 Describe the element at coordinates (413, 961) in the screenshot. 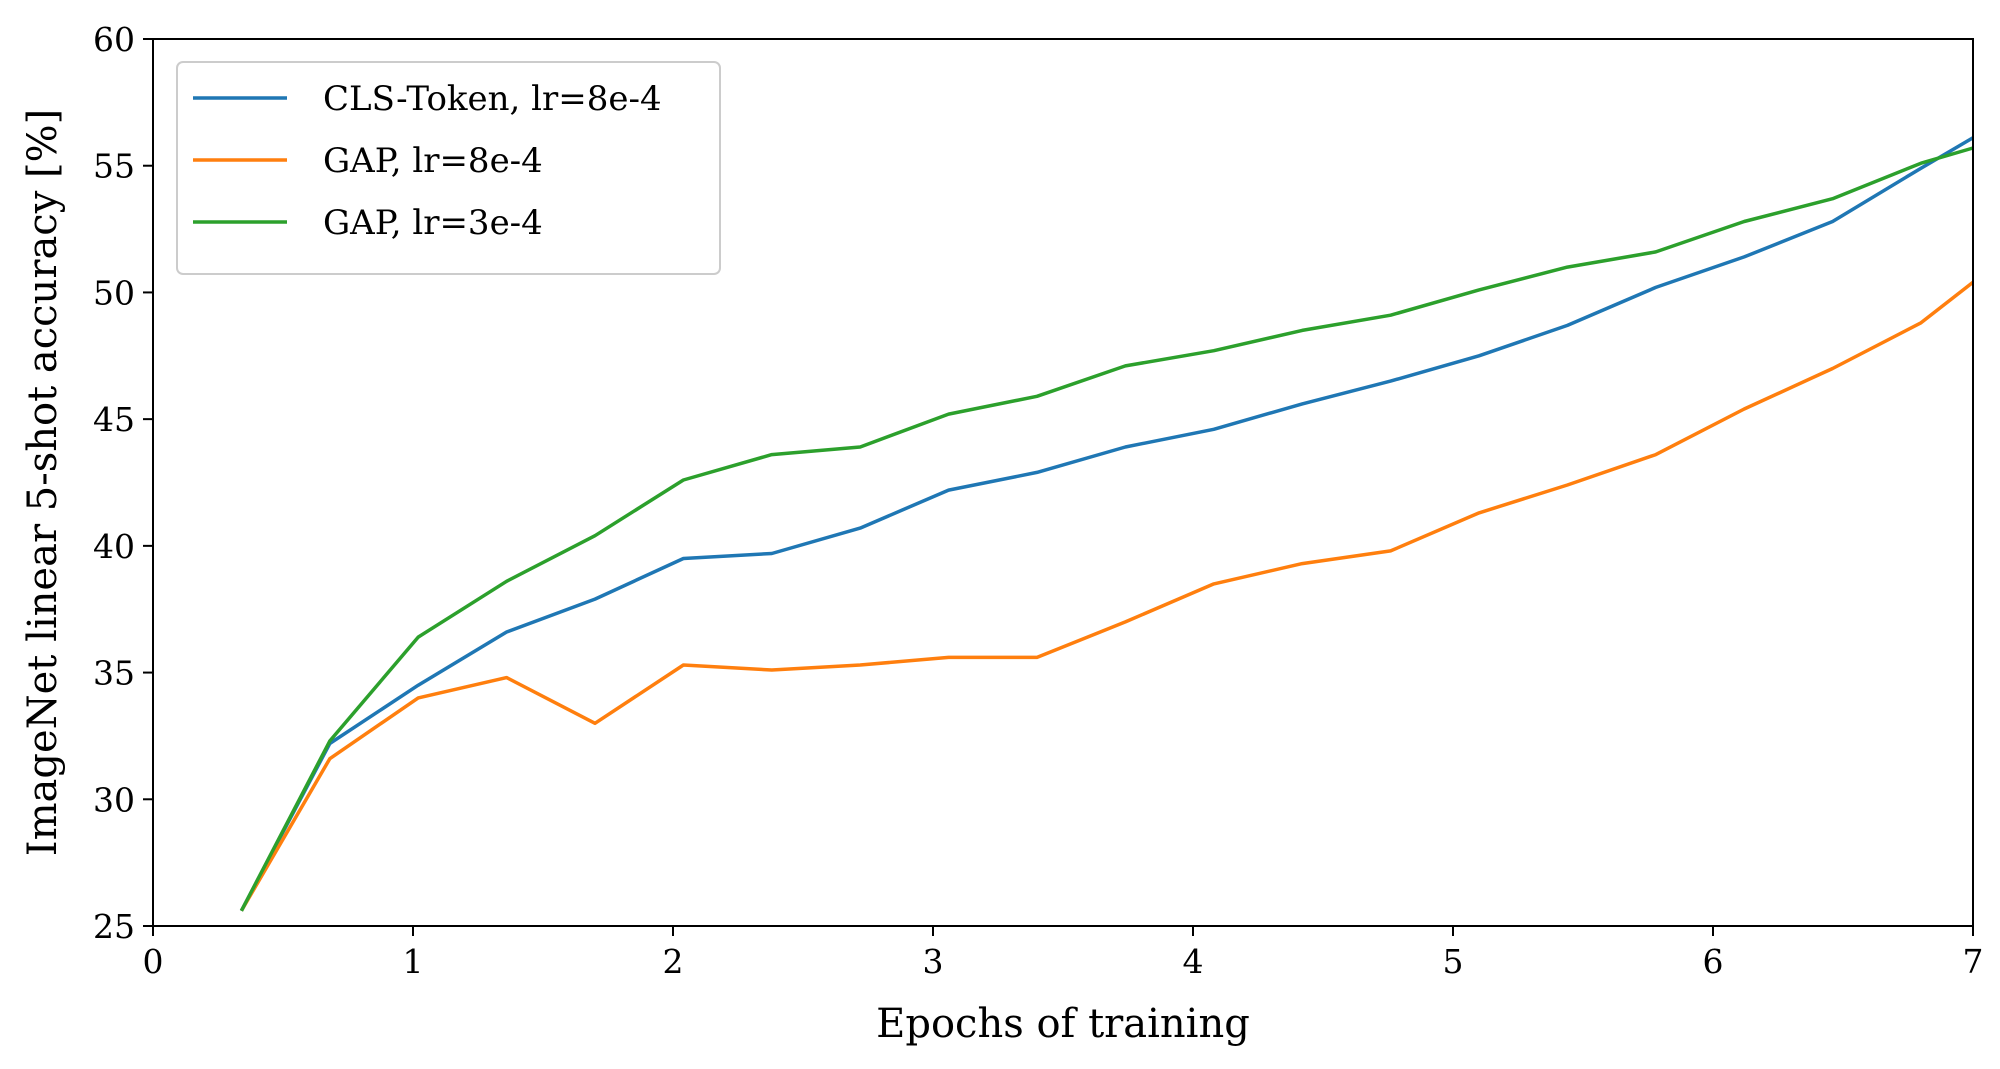

I see `x-tick-label: 1` at that location.